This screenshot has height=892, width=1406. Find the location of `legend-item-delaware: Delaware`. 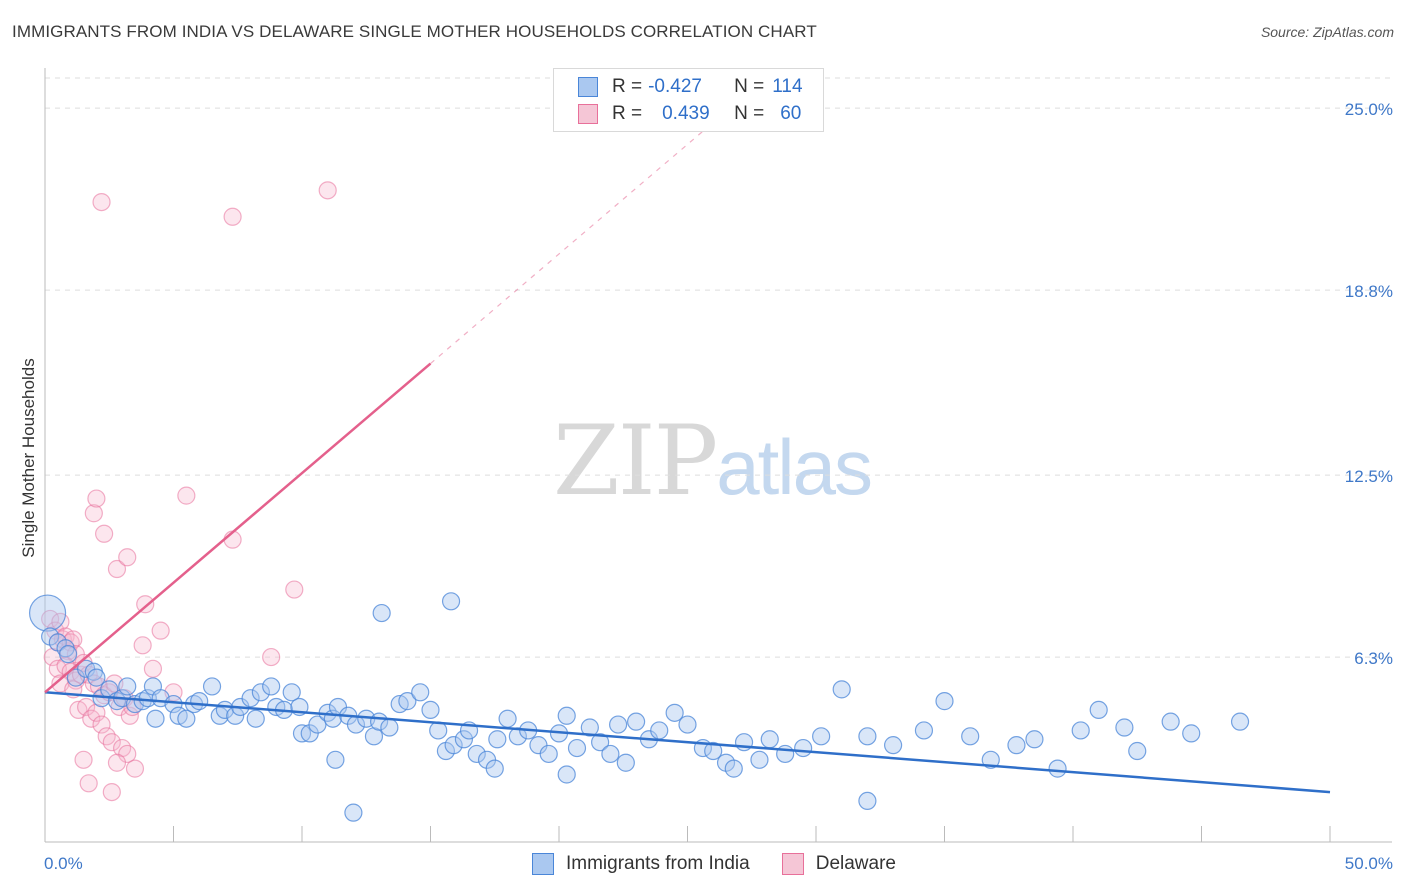

legend-item-delaware: Delaware is located at coordinates (838, 864).